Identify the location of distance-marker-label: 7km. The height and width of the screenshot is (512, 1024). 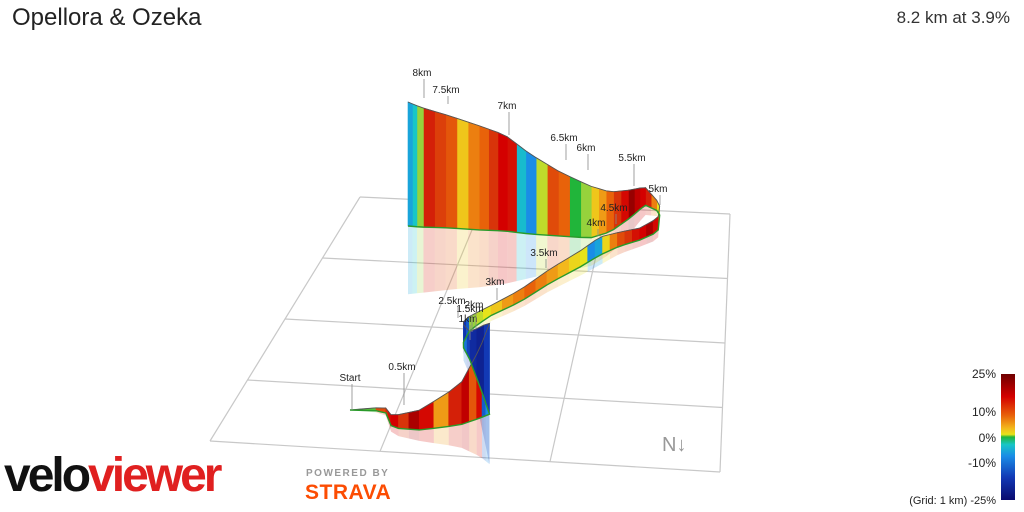
(507, 106).